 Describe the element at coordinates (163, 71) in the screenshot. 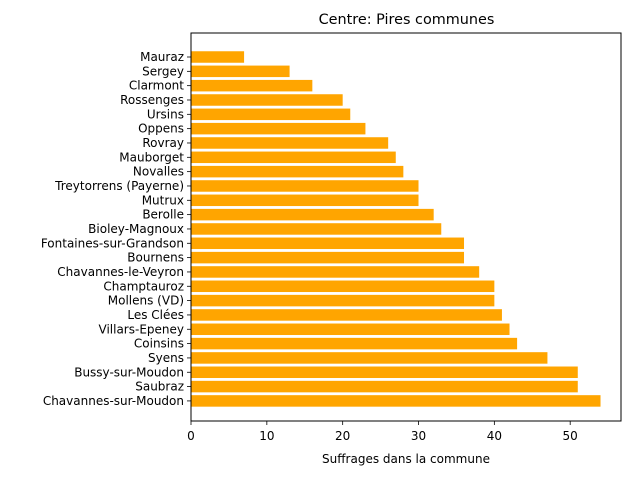

I see `y-tick-label: Sergey` at that location.